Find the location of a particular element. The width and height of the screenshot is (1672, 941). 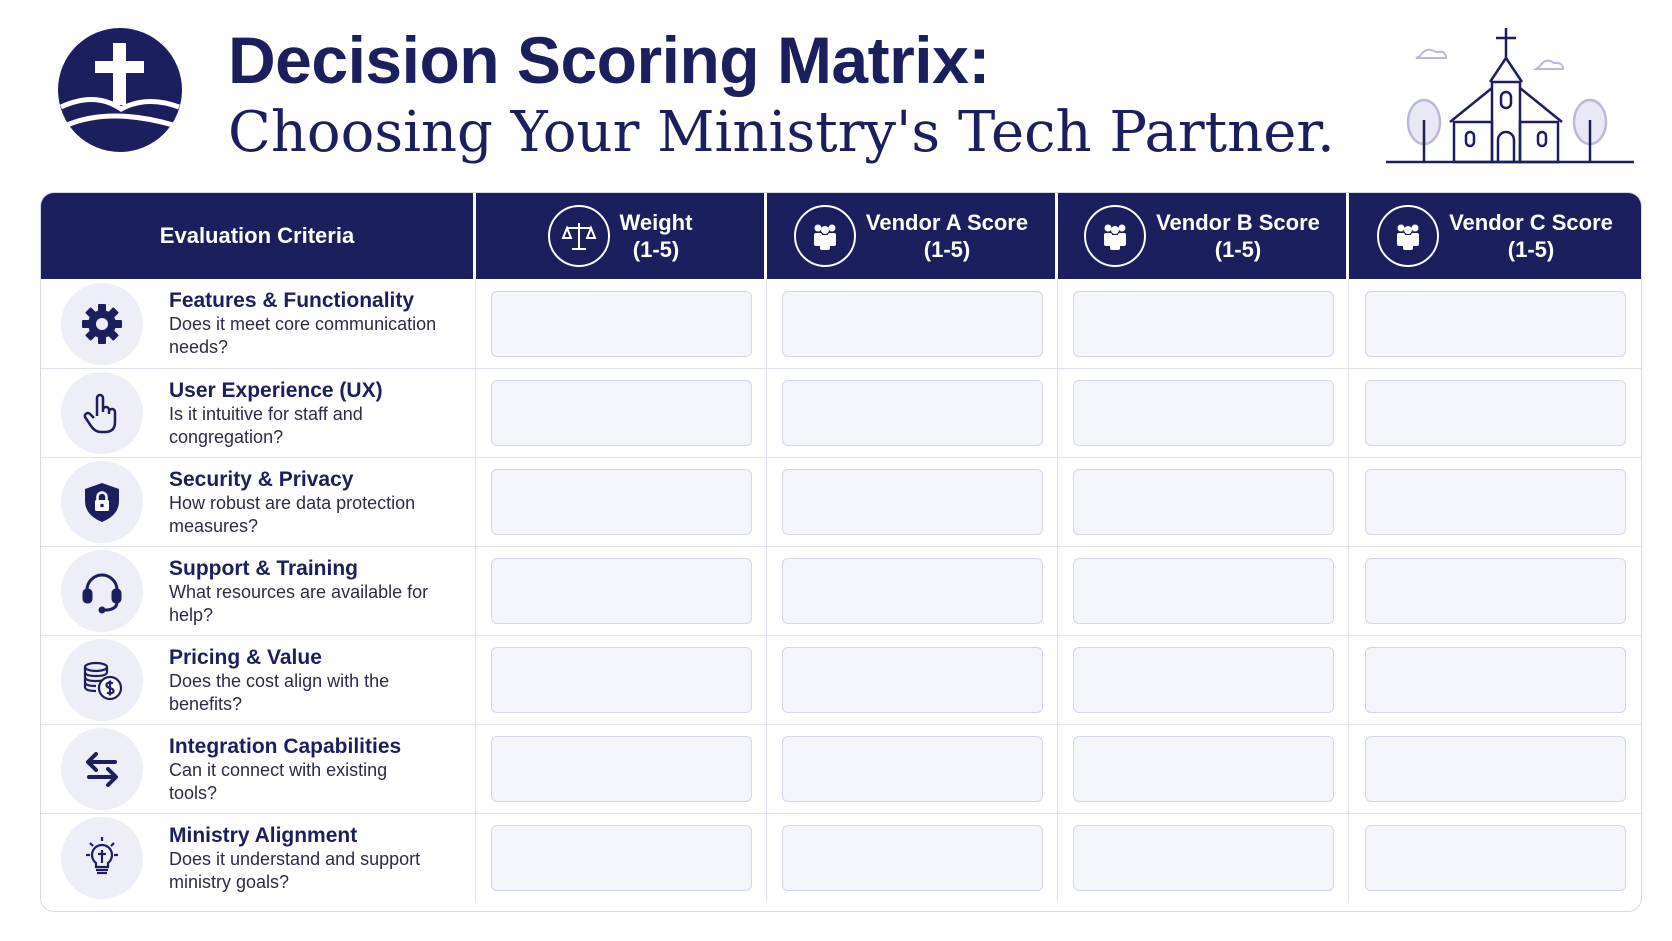

criterion-description: Does it meet core communication needs? is located at coordinates (303, 335).